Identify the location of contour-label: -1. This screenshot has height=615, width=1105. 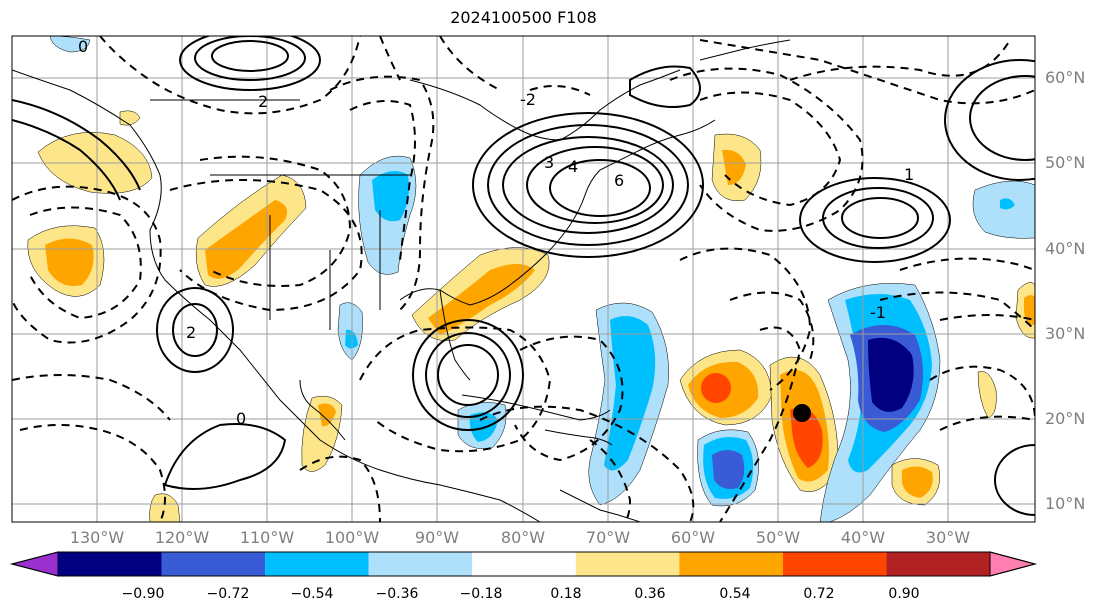
(878, 312).